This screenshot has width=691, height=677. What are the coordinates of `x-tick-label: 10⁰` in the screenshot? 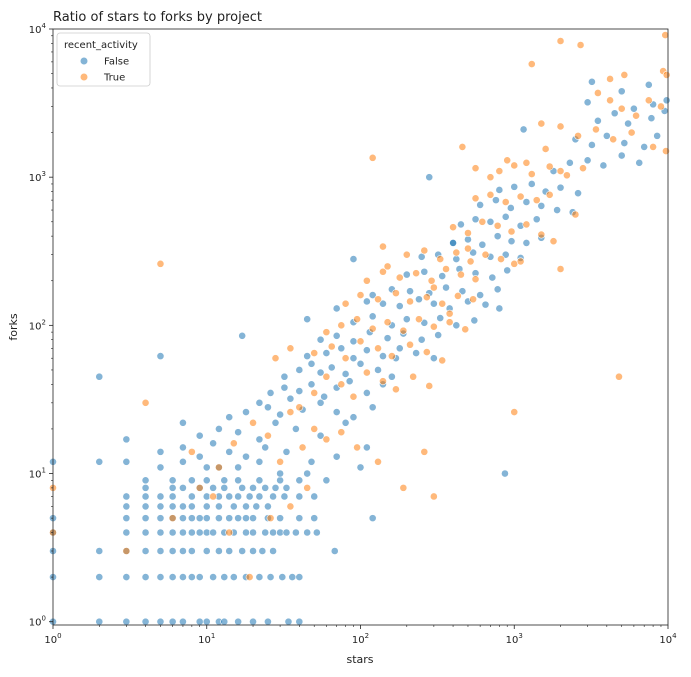 It's located at (52, 639).